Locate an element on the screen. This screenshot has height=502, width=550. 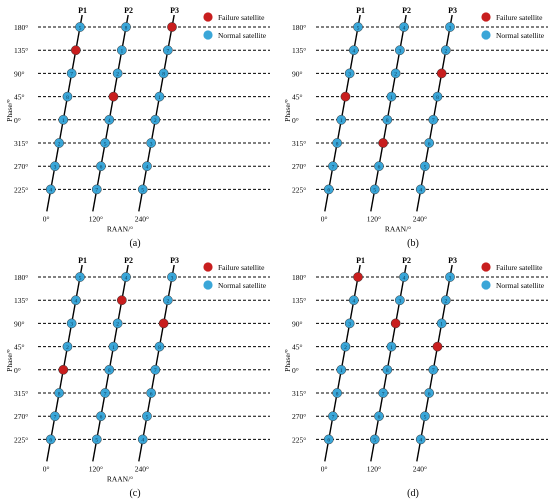
phase-tick-label: 225° is located at coordinates (299, 189).